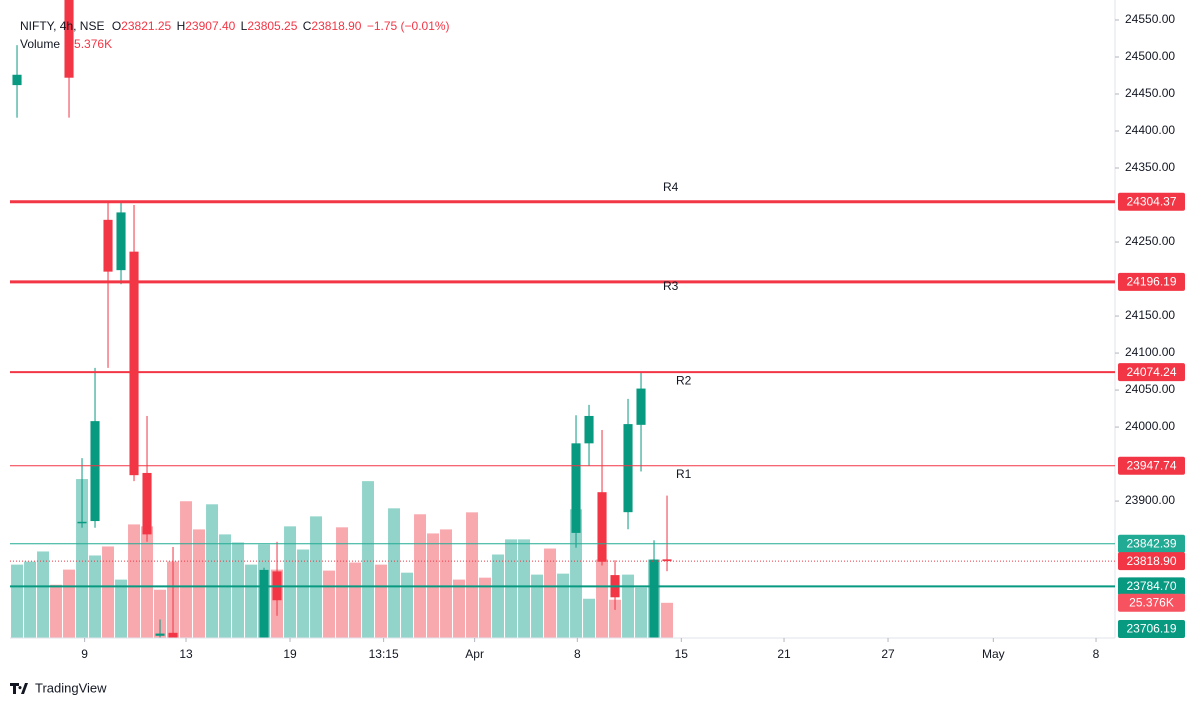 The width and height of the screenshot is (1200, 707). I want to click on level-tag: 24196.19, so click(1151, 282).